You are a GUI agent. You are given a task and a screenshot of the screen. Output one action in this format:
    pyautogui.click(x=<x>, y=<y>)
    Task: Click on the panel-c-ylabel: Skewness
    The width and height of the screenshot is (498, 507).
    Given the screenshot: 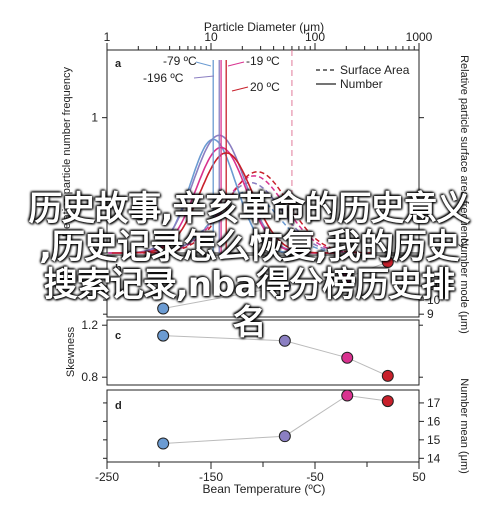 What is the action you would take?
    pyautogui.click(x=71, y=351)
    